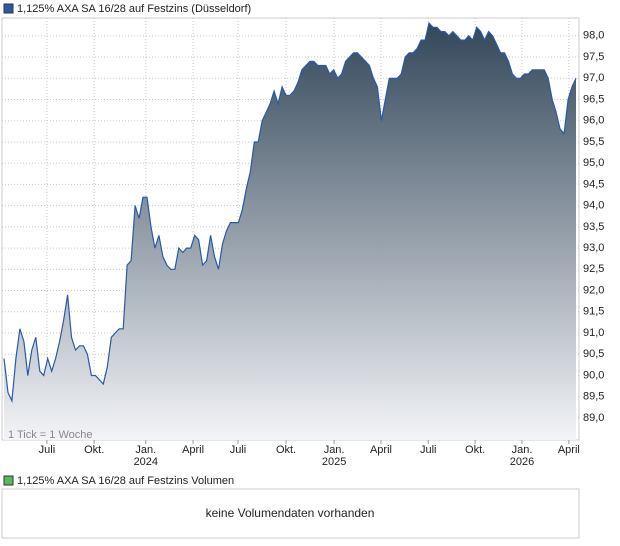  I want to click on volume-frame, so click(290, 513).